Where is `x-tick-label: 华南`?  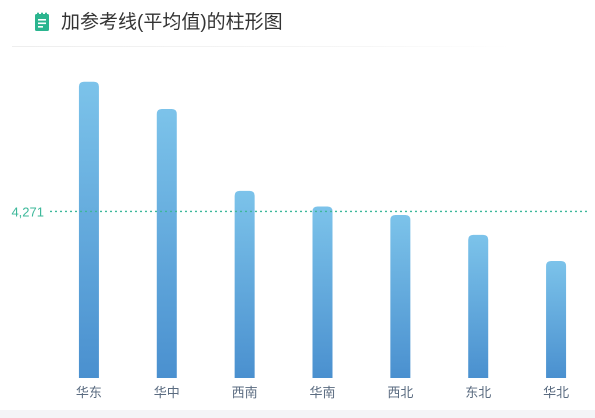 x-tick-label: 华南 is located at coordinates (322, 393).